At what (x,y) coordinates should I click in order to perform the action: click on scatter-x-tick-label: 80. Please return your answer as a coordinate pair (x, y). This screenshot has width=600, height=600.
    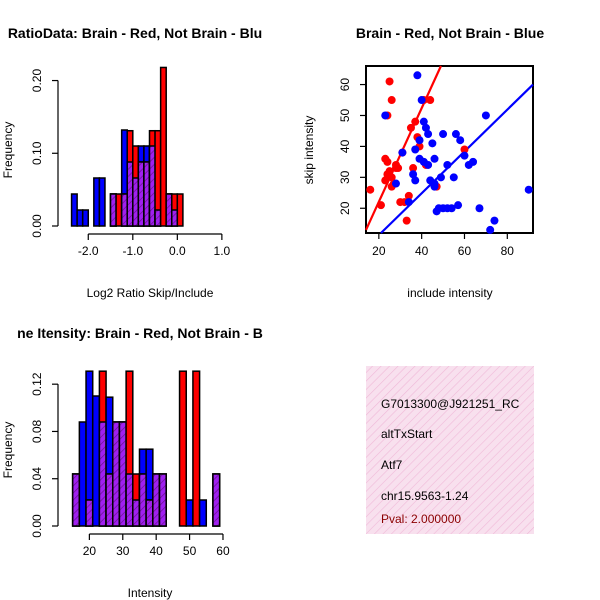
    Looking at the image, I should click on (508, 251).